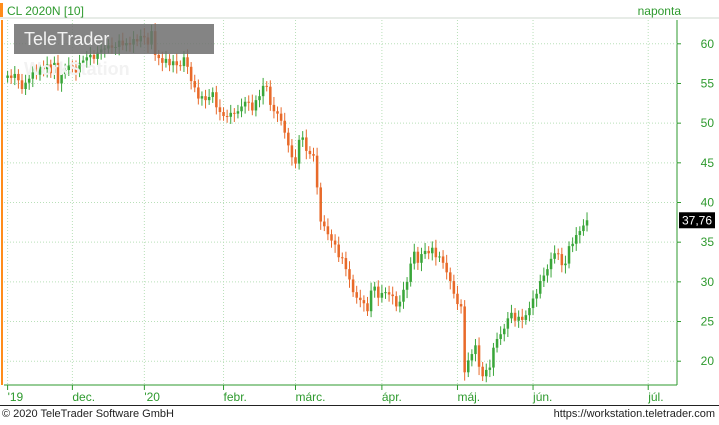 The width and height of the screenshot is (719, 425). What do you see at coordinates (708, 242) in the screenshot?
I see `y-tick-label: 35` at bounding box center [708, 242].